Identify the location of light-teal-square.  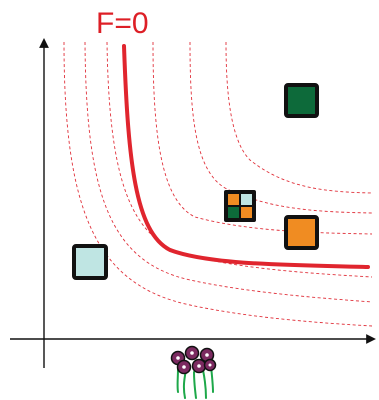
(90, 262).